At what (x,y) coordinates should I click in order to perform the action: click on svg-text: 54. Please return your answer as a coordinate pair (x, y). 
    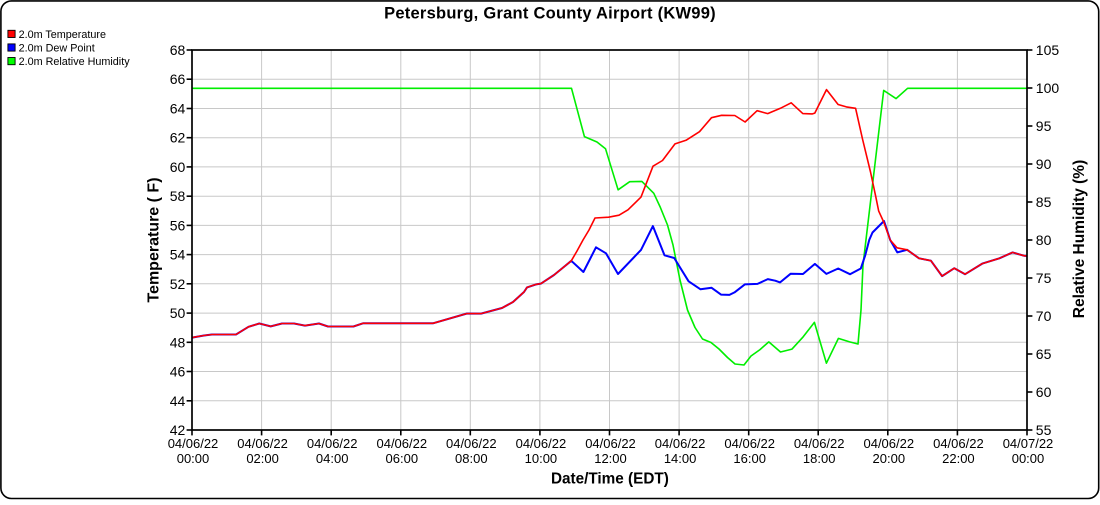
    Looking at the image, I should click on (178, 255).